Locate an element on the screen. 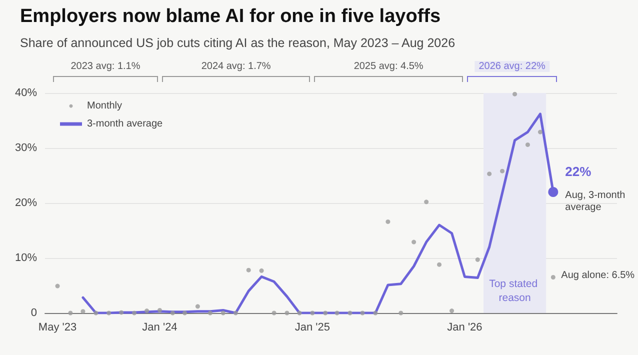 Image resolution: width=638 pixels, height=355 pixels. chart-subtitle: Share of announced US job cuts citing AI as the reason, May 2023 – Aug 2026 is located at coordinates (238, 43).